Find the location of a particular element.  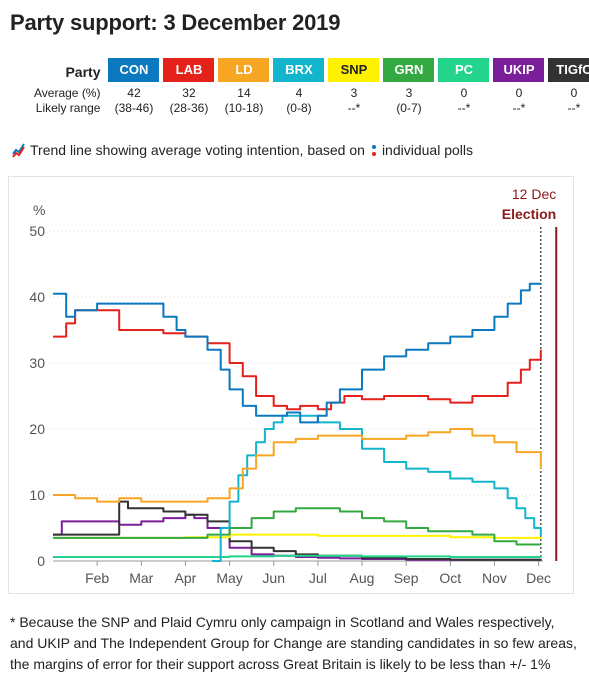

election-event-label: Election is located at coordinates (529, 214).